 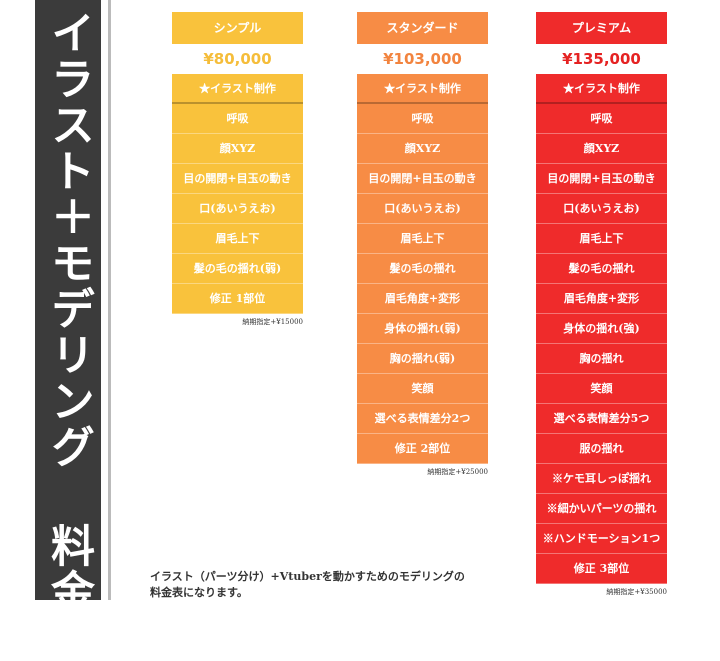 I want to click on description-line: イラスト（パーツ分け）+Vtuberを動かすためのモデリングの, so click(x=307, y=576).